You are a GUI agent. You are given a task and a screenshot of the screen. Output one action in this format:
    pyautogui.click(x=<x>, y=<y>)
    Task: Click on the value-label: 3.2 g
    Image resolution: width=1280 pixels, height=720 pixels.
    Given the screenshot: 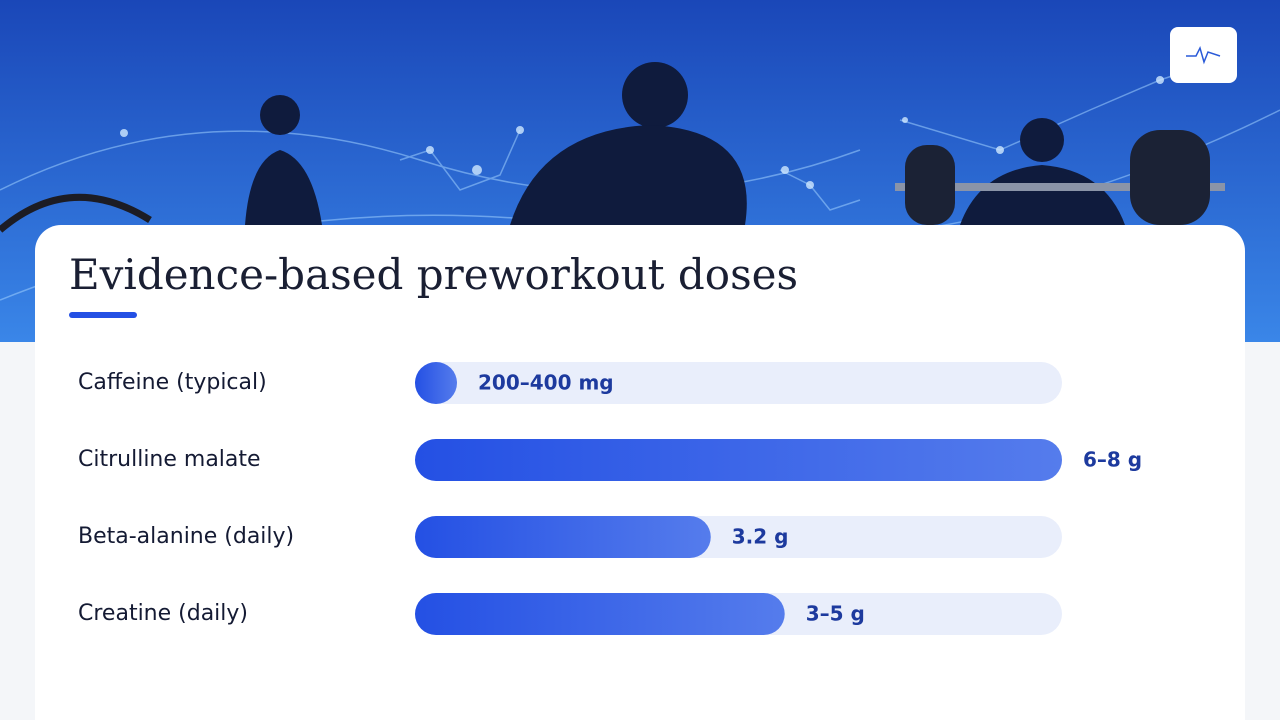 What is the action you would take?
    pyautogui.click(x=760, y=537)
    